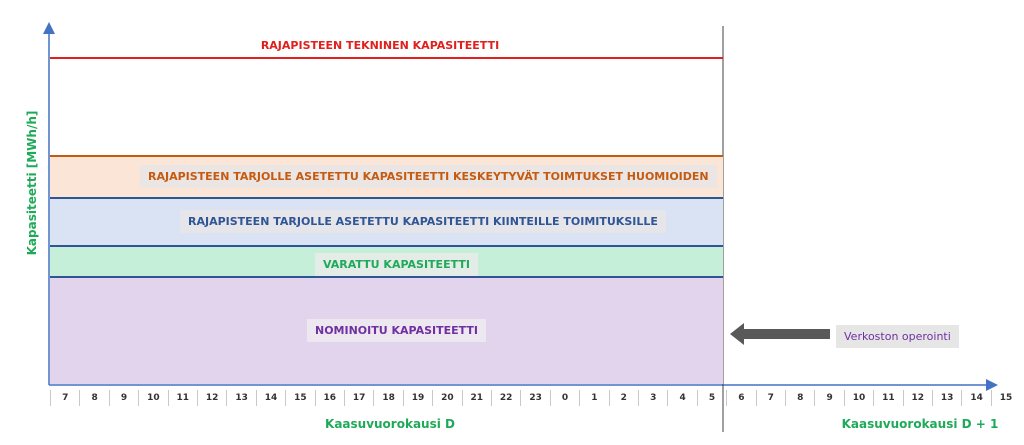 Image resolution: width=1024 pixels, height=445 pixels. What do you see at coordinates (534, 398) in the screenshot?
I see `hour-tick: 23` at bounding box center [534, 398].